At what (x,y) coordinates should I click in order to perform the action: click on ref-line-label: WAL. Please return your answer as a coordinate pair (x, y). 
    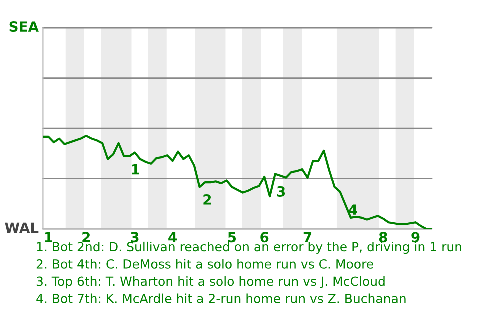
    Looking at the image, I should click on (22, 227).